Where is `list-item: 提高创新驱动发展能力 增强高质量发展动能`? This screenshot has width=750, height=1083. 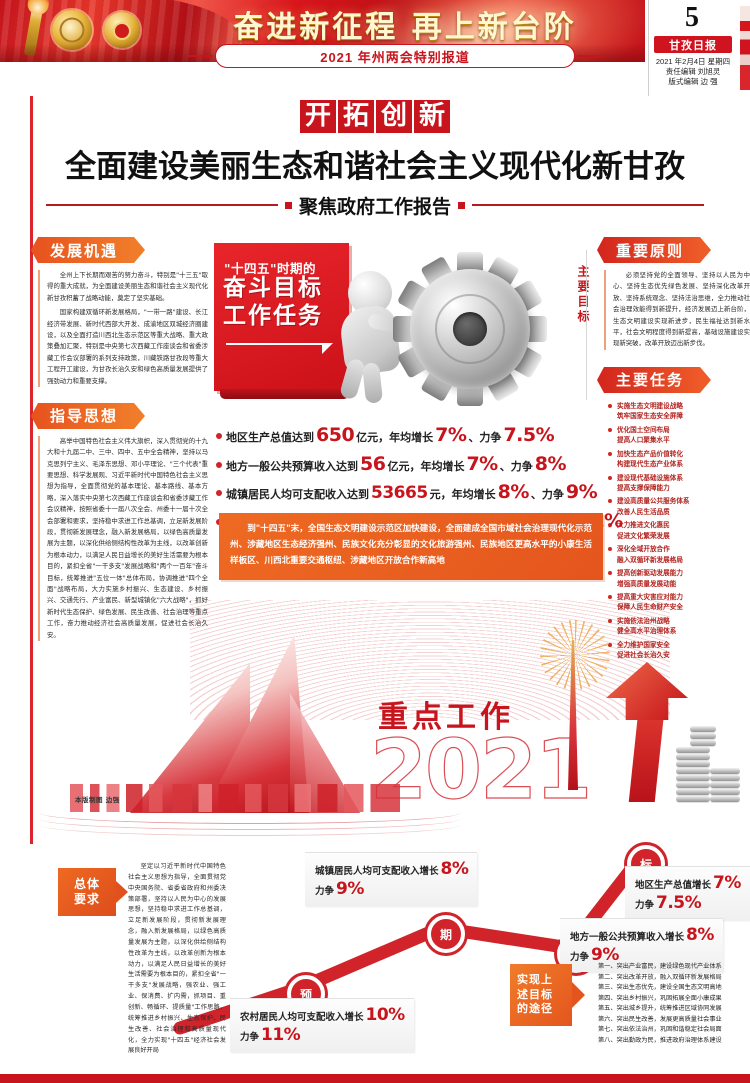
list-item: 提高创新驱动发展能力 增强高质量发展动能 is located at coordinates (679, 578).